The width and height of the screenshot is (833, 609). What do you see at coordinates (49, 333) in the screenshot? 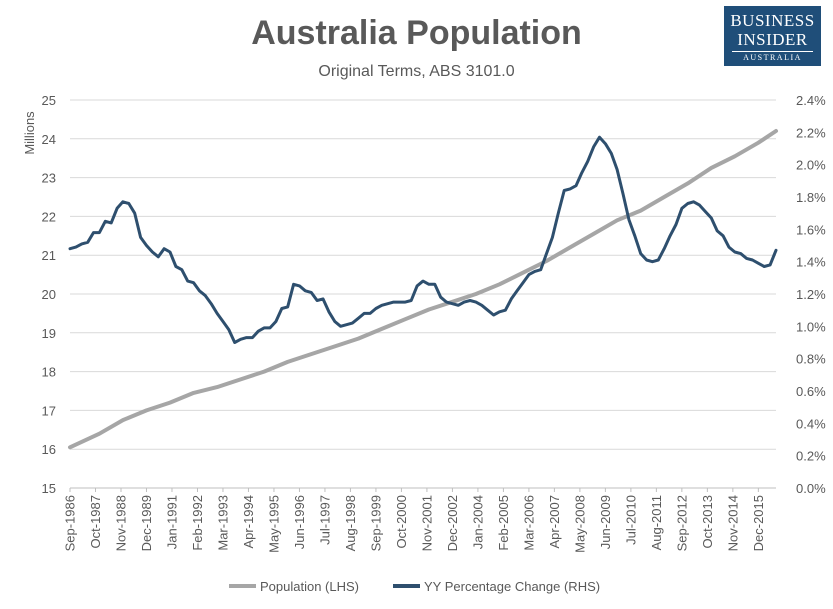
I see `left-tick-label: 19` at bounding box center [49, 333].